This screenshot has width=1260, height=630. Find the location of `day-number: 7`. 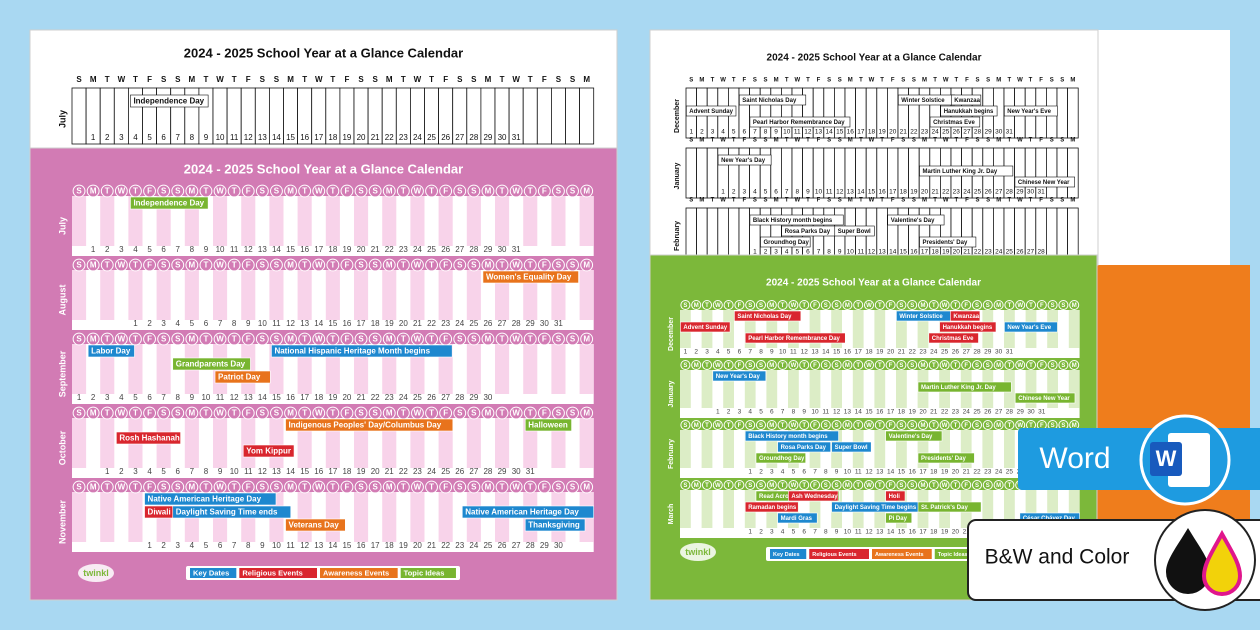

day-number: 7 is located at coordinates (163, 397).